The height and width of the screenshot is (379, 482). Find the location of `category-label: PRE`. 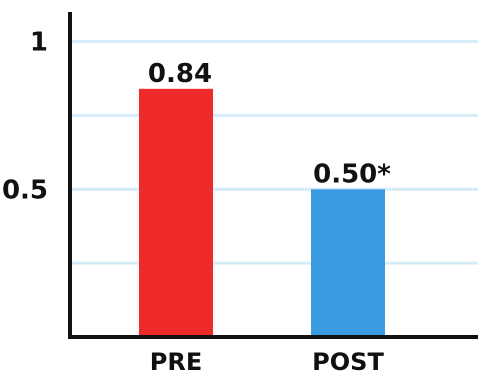

category-label: PRE is located at coordinates (176, 362).